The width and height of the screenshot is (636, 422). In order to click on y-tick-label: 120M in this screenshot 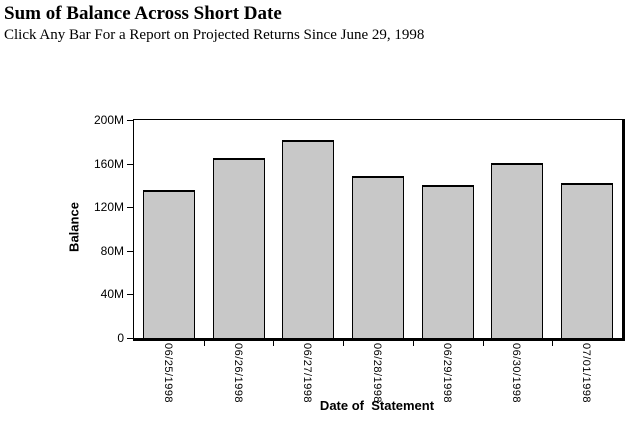, I will do `click(108, 207)`.